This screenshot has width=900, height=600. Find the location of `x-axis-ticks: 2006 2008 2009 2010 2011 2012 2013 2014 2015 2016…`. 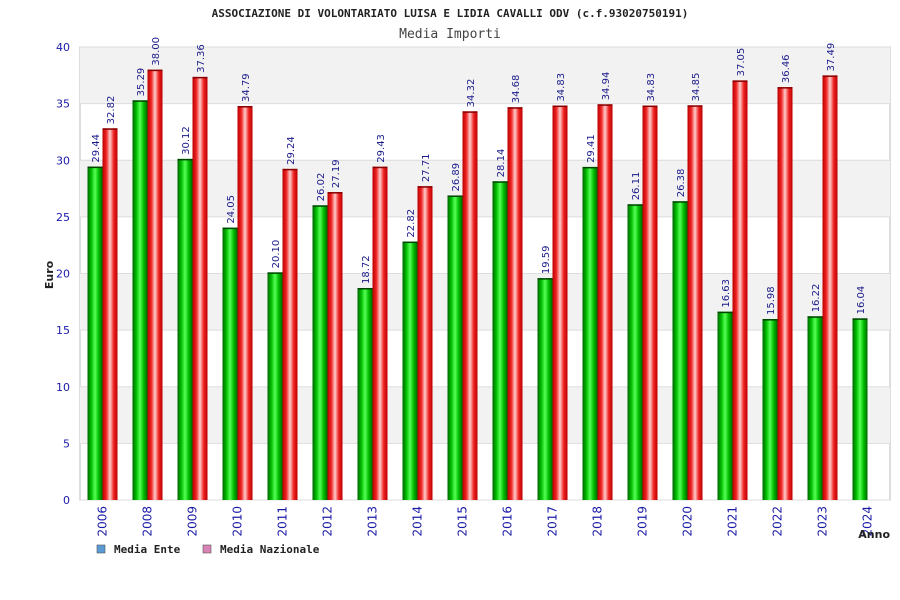

x-axis-ticks: 2006 2008 2009 2010 2011 2012 2013 2014 2015 2016… is located at coordinates (485, 521).